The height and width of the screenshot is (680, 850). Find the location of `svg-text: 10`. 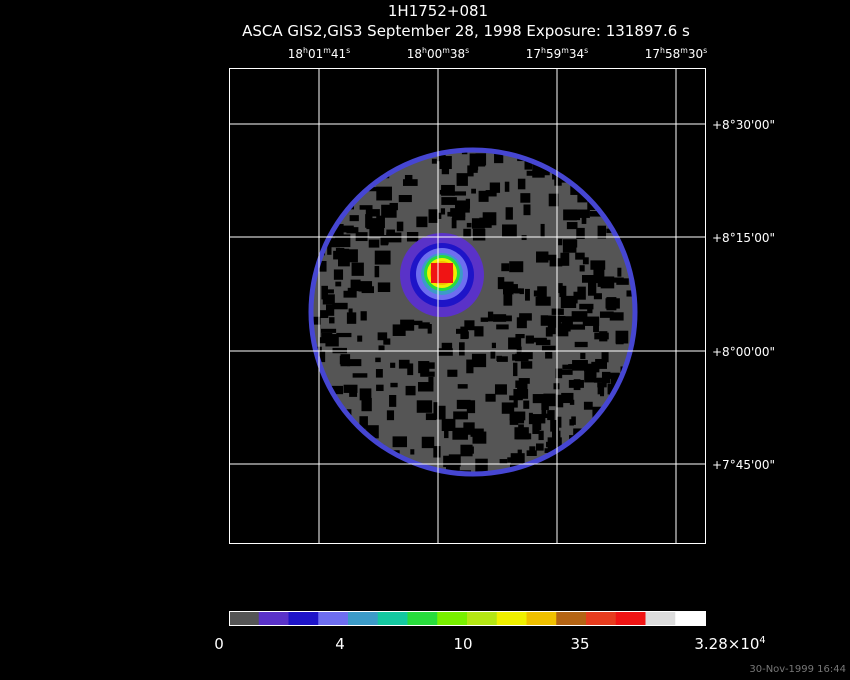

svg-text: 10 is located at coordinates (462, 644).